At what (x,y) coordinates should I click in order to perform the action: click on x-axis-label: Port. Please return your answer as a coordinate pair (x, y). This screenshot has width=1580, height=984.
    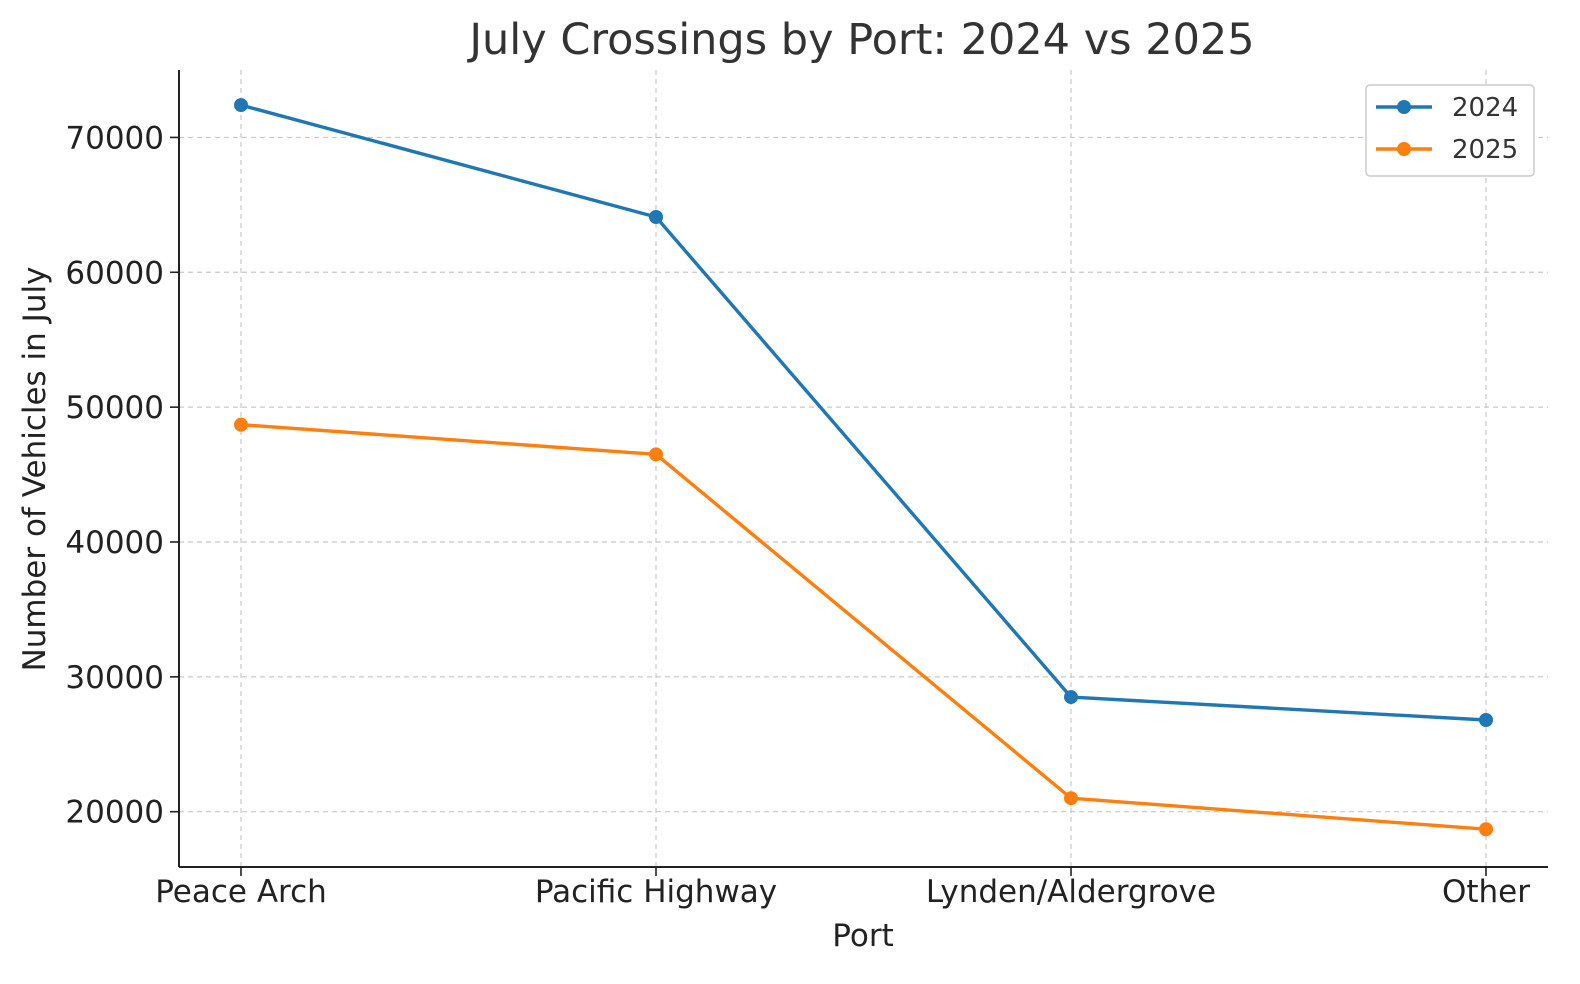
    Looking at the image, I should click on (862, 936).